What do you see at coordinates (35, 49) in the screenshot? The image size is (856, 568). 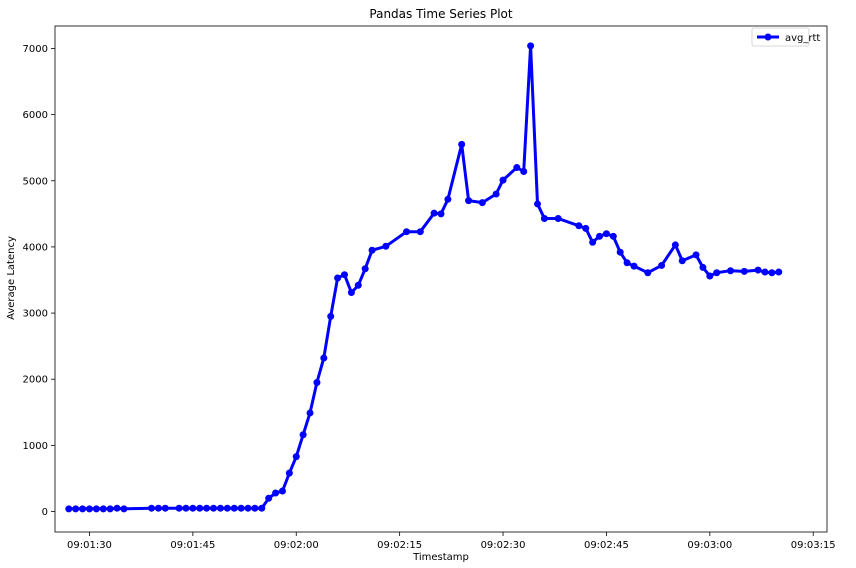 I see `y-tick-label: 7000` at bounding box center [35, 49].